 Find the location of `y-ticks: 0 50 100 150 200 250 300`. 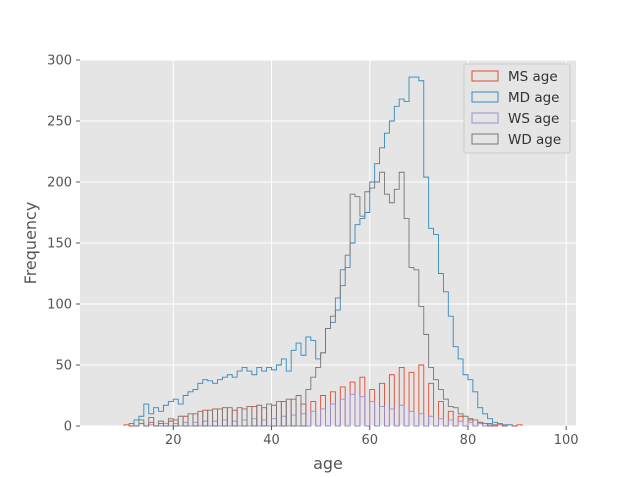

y-ticks: 0 50 100 150 200 250 300 is located at coordinates (63, 244).